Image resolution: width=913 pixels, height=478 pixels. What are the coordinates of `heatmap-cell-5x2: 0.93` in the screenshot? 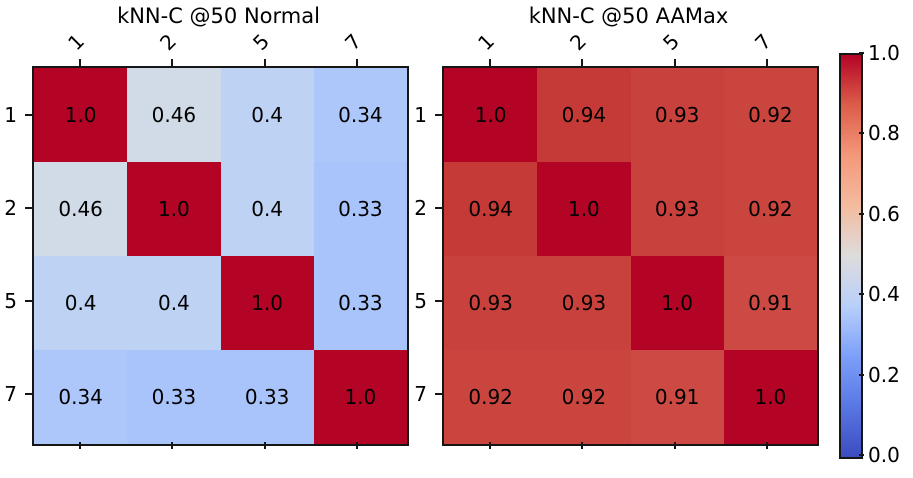 It's located at (584, 303).